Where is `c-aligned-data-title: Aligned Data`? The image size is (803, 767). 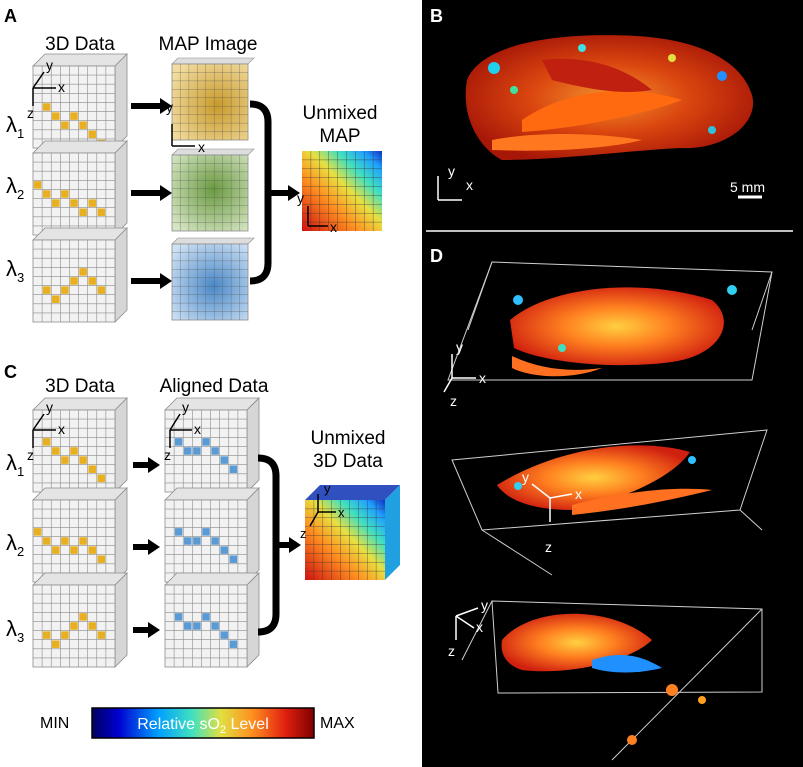
c-aligned-data-title: Aligned Data is located at coordinates (214, 386).